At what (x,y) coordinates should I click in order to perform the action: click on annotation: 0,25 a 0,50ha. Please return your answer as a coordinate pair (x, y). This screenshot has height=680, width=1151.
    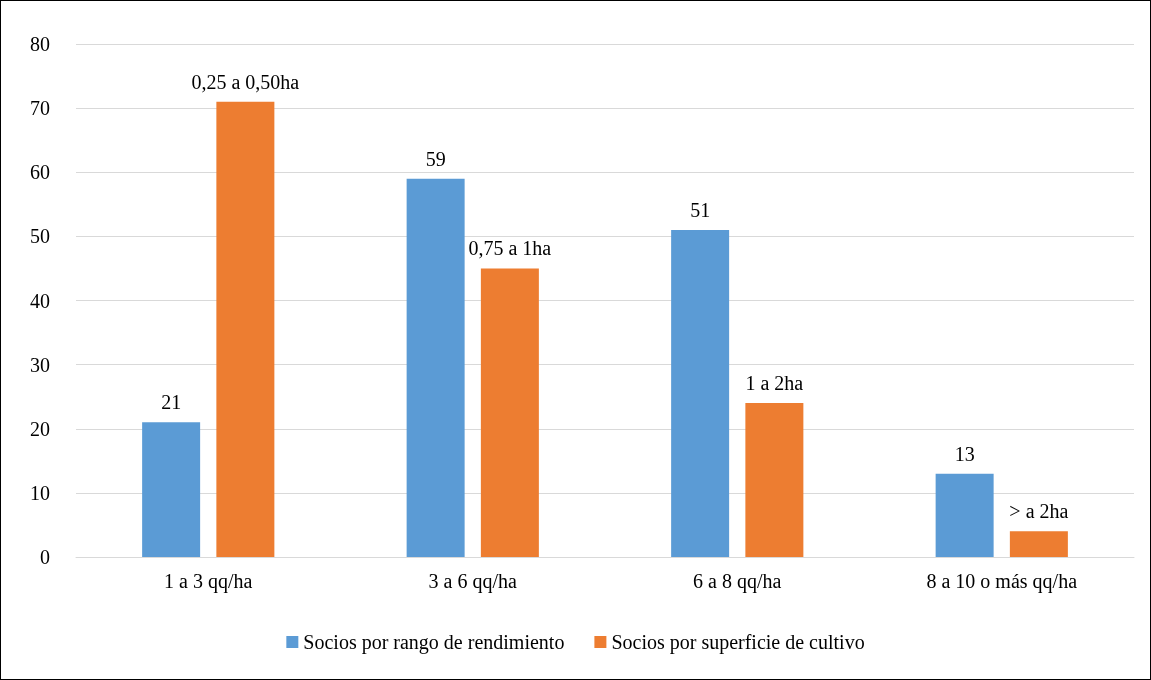
    Looking at the image, I should click on (245, 81).